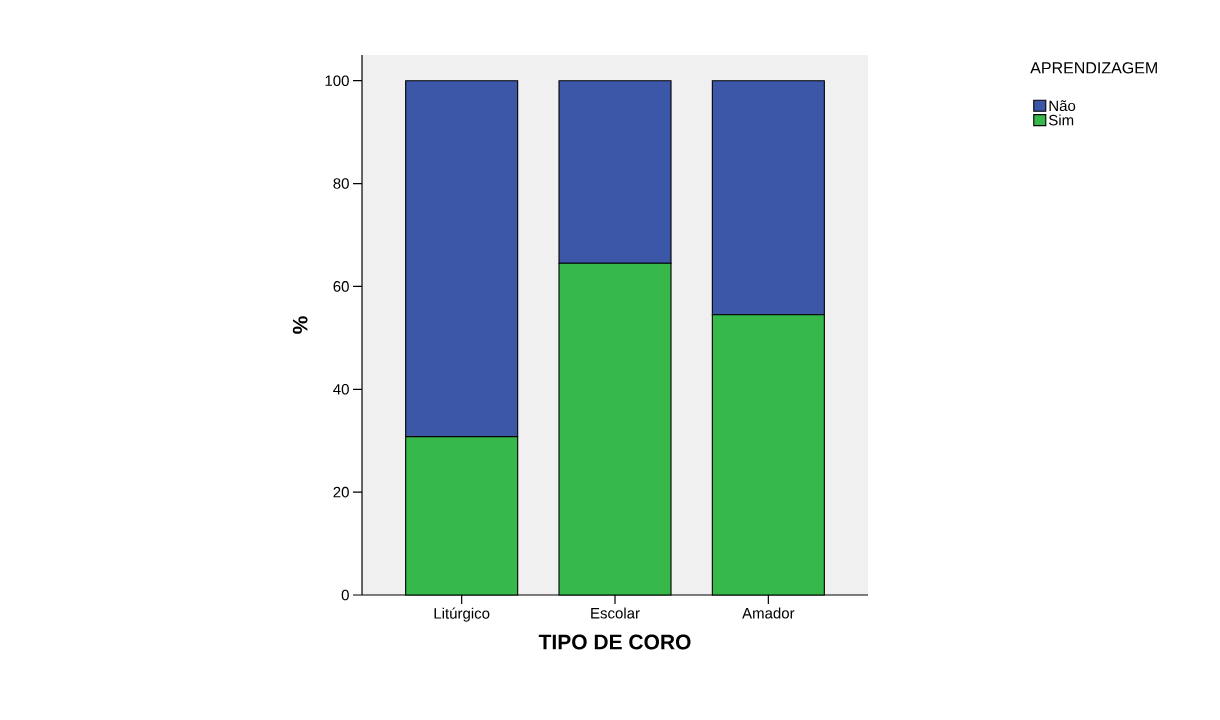 This screenshot has width=1220, height=720. What do you see at coordinates (1061, 120) in the screenshot?
I see `legend-label: Sim` at bounding box center [1061, 120].